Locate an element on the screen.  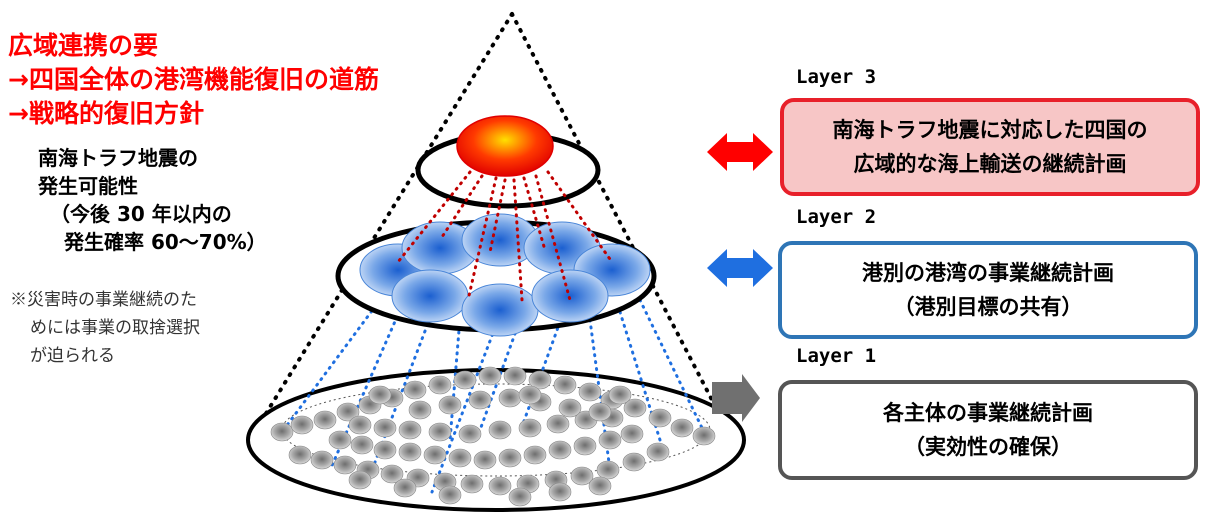
layer2-box-line-1: 港別の港湾の事業継続計画 is located at coordinates (988, 273).